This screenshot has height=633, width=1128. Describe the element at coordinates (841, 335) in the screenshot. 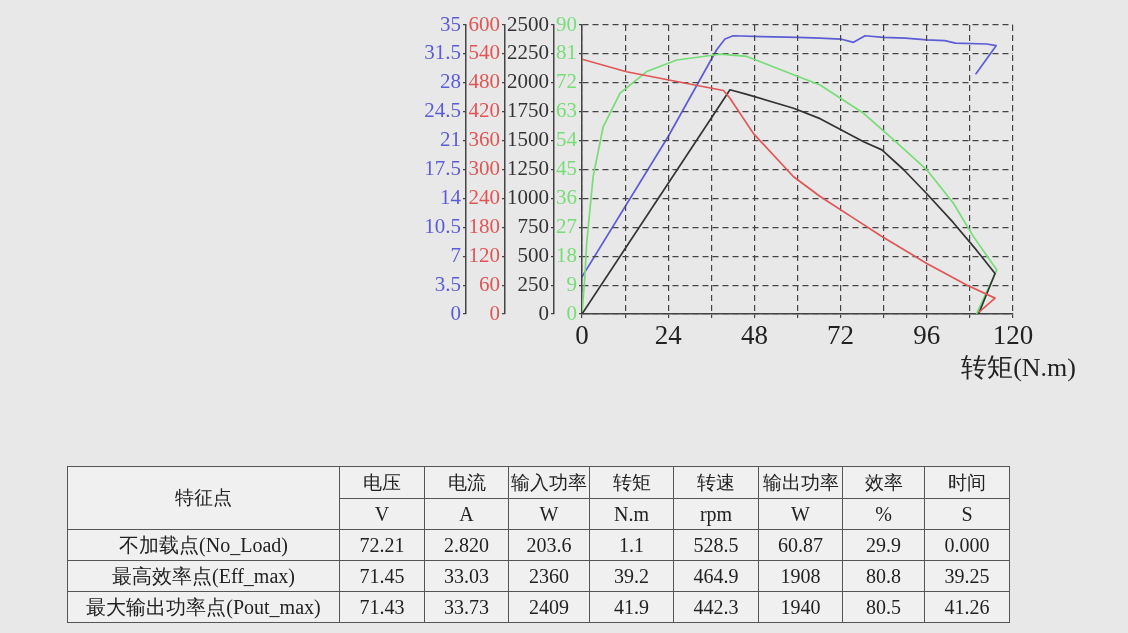

I see `x-tick-label: 72` at that location.